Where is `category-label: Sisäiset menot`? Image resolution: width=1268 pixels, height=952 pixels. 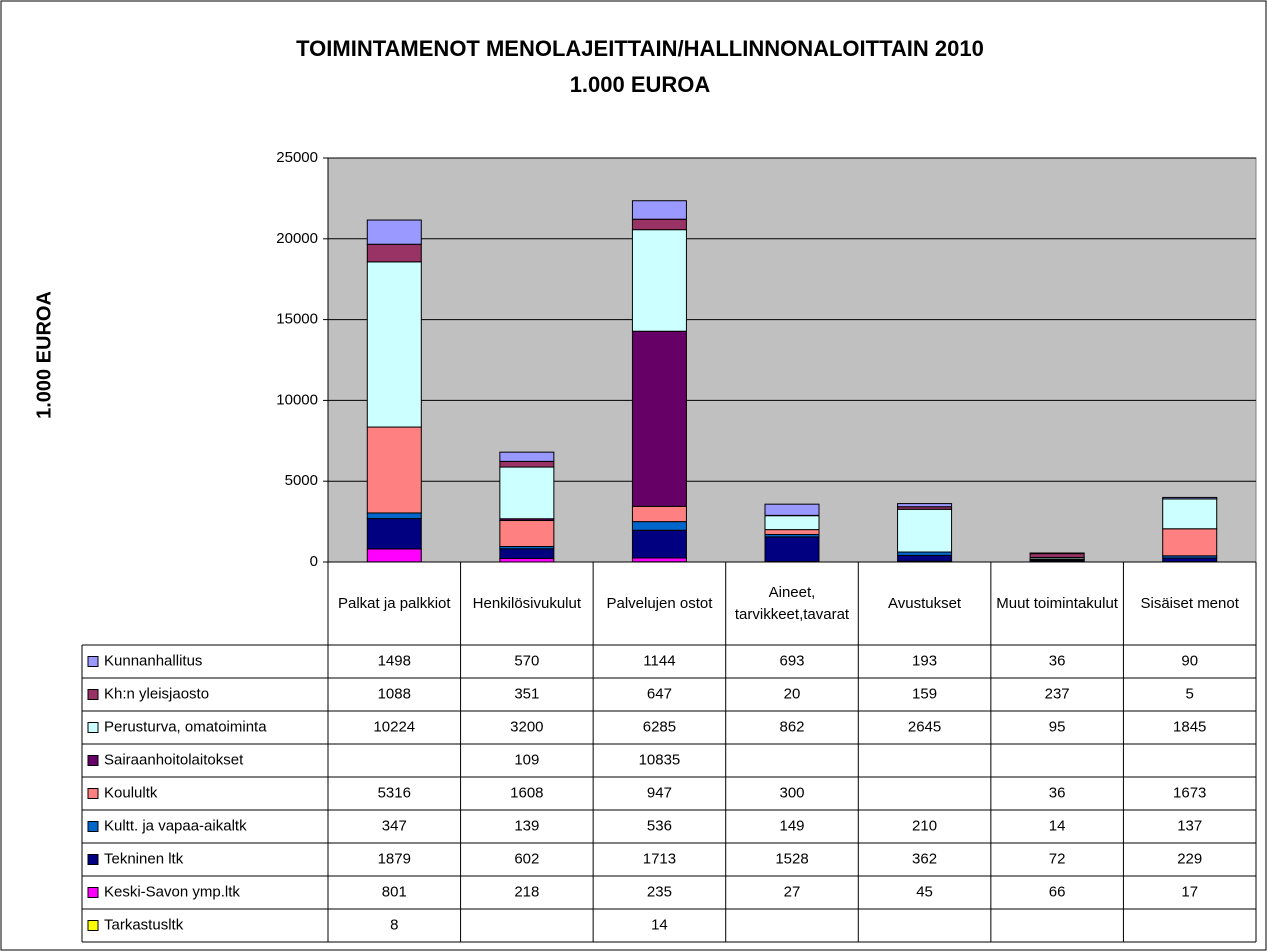
category-label: Sisäiset menot is located at coordinates (1189, 603).